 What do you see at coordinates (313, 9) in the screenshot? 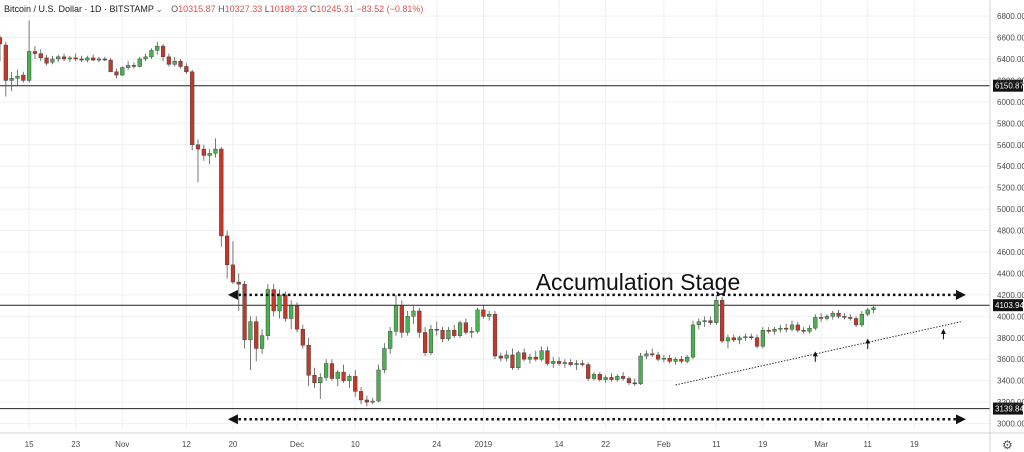
I see `close-label: C` at bounding box center [313, 9].